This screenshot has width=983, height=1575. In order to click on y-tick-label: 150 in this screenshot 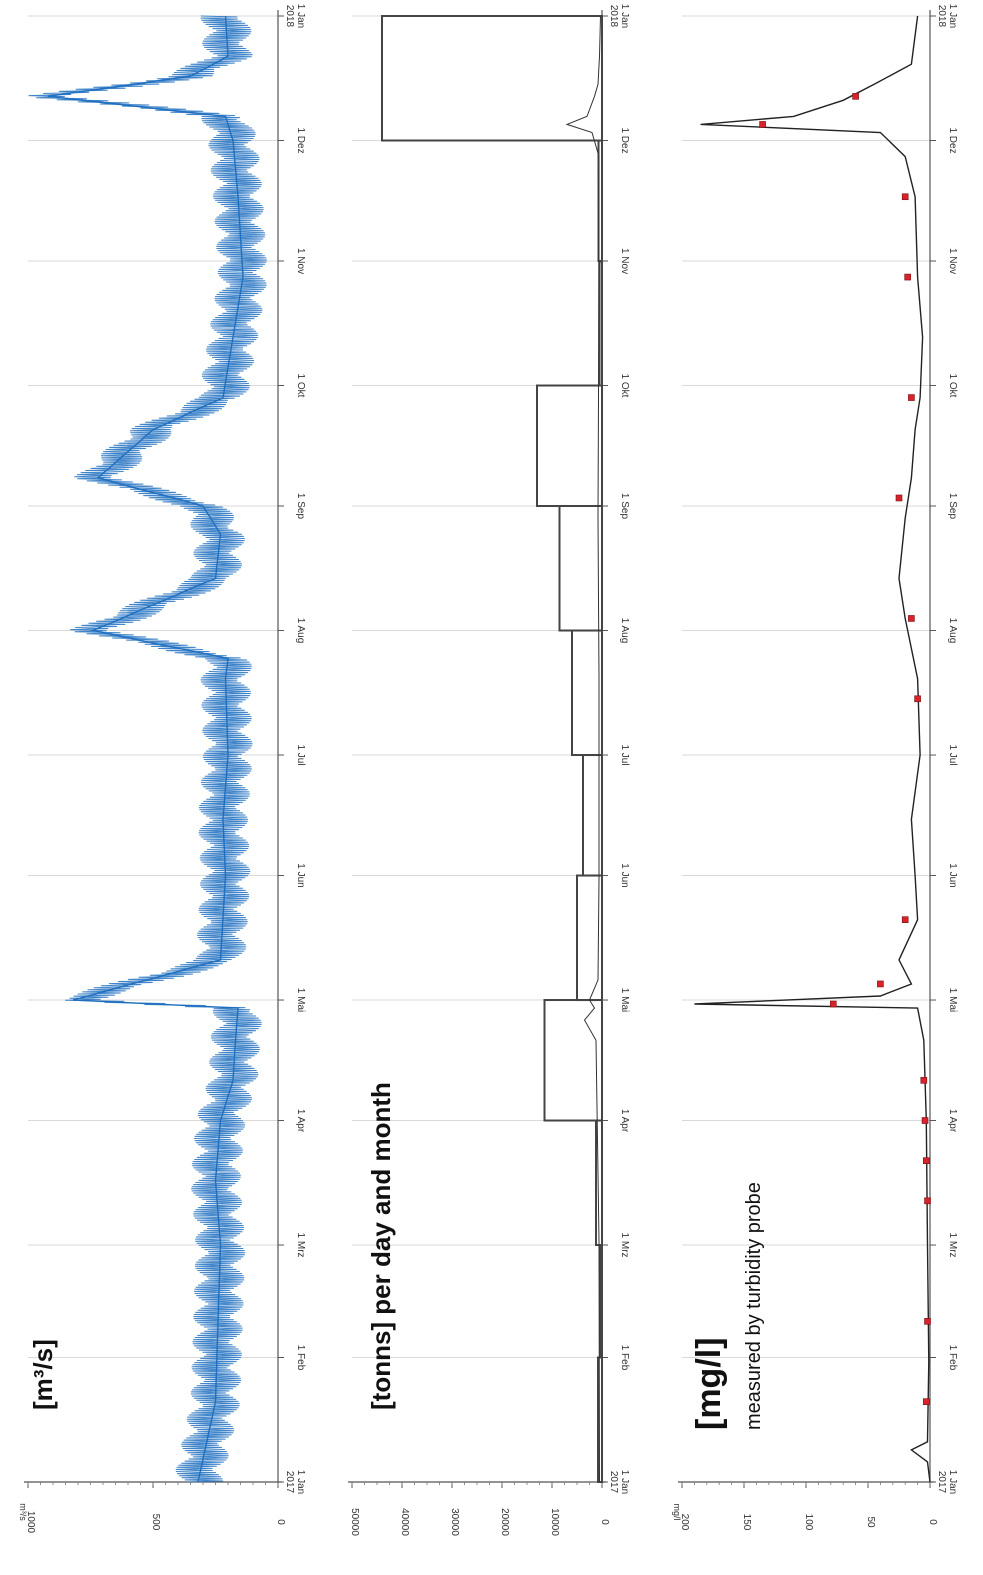, I will do `click(746, 1522)`.